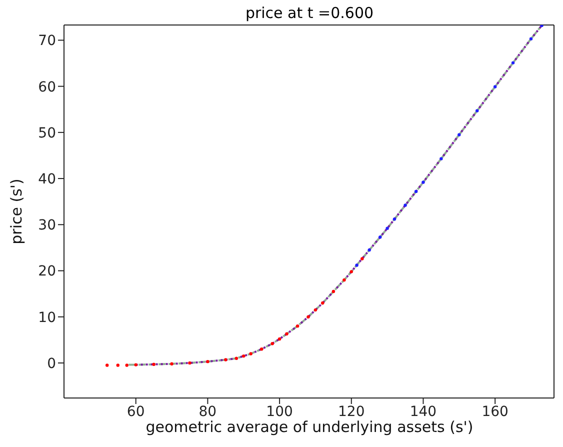 The height and width of the screenshot is (447, 563). I want to click on x-tick-label: 120, so click(351, 412).